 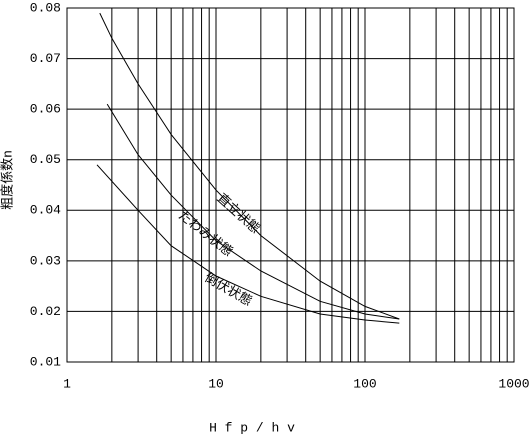 I want to click on y-tick-label: 0.07, so click(x=45, y=58).